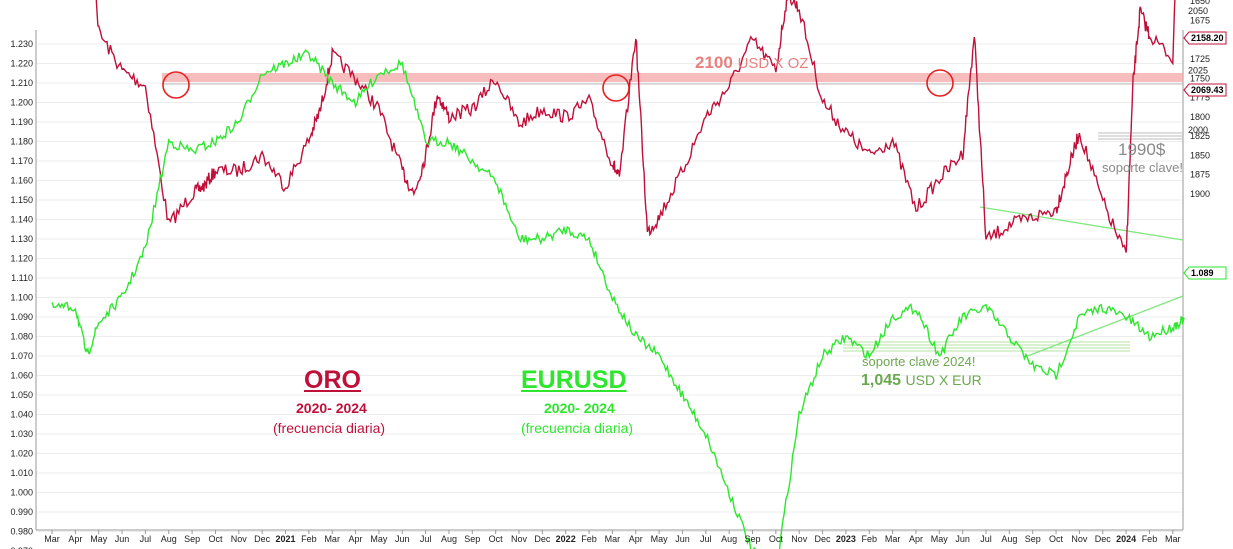 This screenshot has height=549, width=1233. I want to click on eurusd-title: EURUSD, so click(574, 380).